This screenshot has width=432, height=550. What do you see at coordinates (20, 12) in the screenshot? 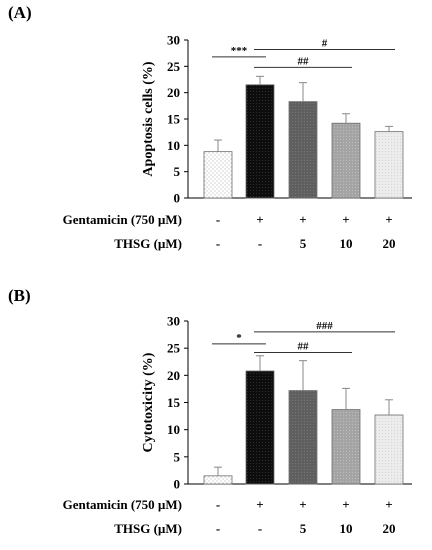
I see `panel-label: (A)` at bounding box center [20, 12].